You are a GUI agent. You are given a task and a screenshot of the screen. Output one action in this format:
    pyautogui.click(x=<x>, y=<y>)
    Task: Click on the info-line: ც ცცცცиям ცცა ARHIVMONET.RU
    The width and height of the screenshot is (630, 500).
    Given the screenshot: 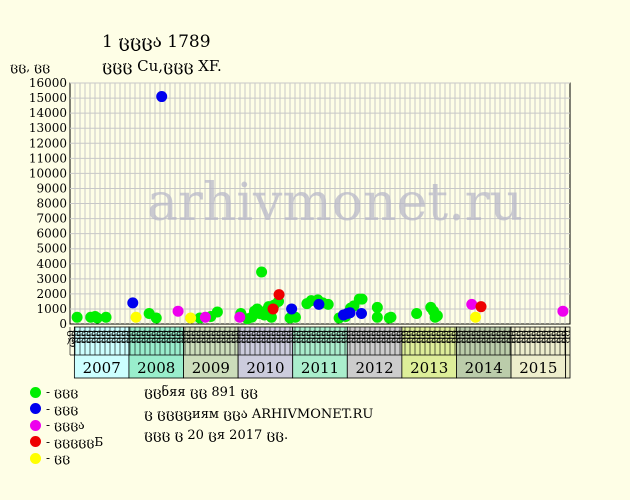 What is the action you would take?
    pyautogui.click(x=259, y=414)
    